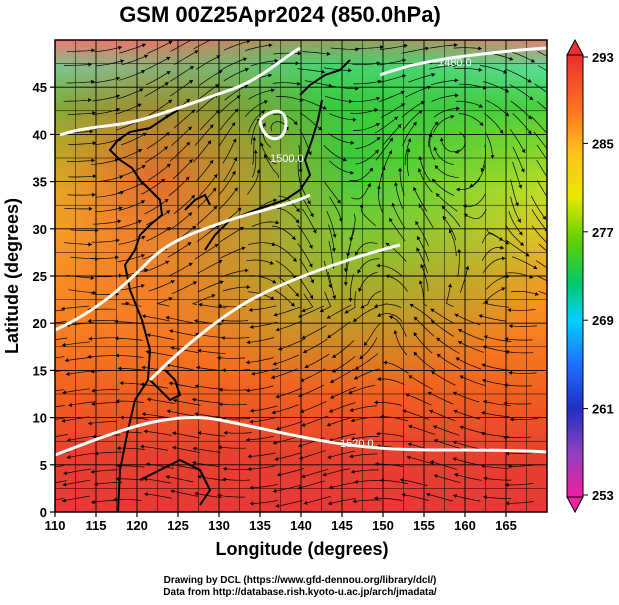 The width and height of the screenshot is (619, 605). Describe the element at coordinates (96, 525) in the screenshot. I see `x-tick-label: 115` at that location.